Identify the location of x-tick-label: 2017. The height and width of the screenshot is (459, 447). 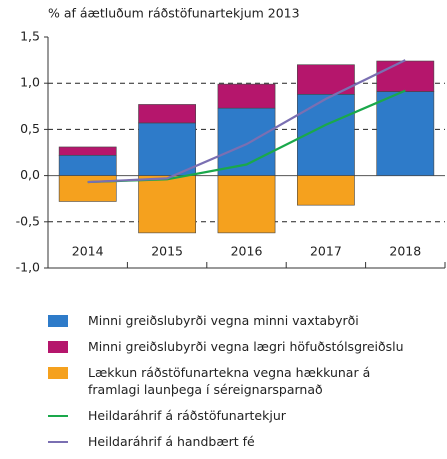
(326, 251).